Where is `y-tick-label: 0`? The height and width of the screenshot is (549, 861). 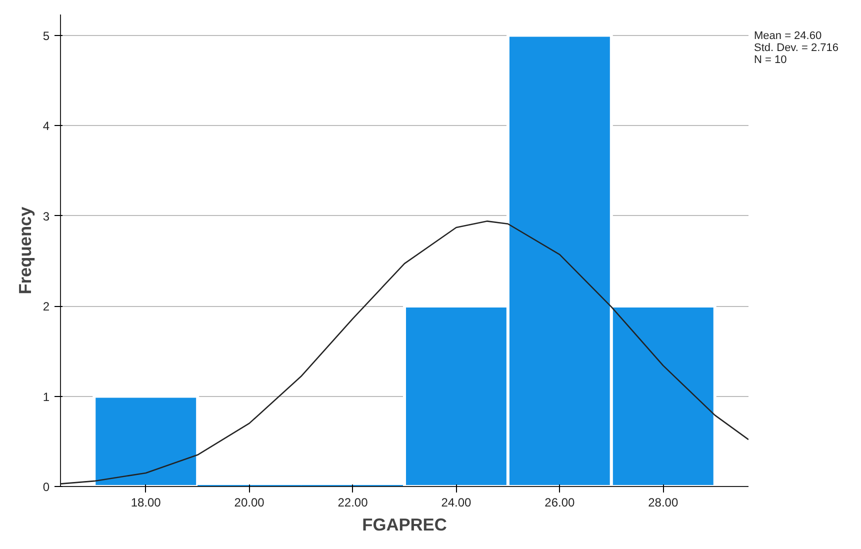 y-tick-label: 0 is located at coordinates (46, 487).